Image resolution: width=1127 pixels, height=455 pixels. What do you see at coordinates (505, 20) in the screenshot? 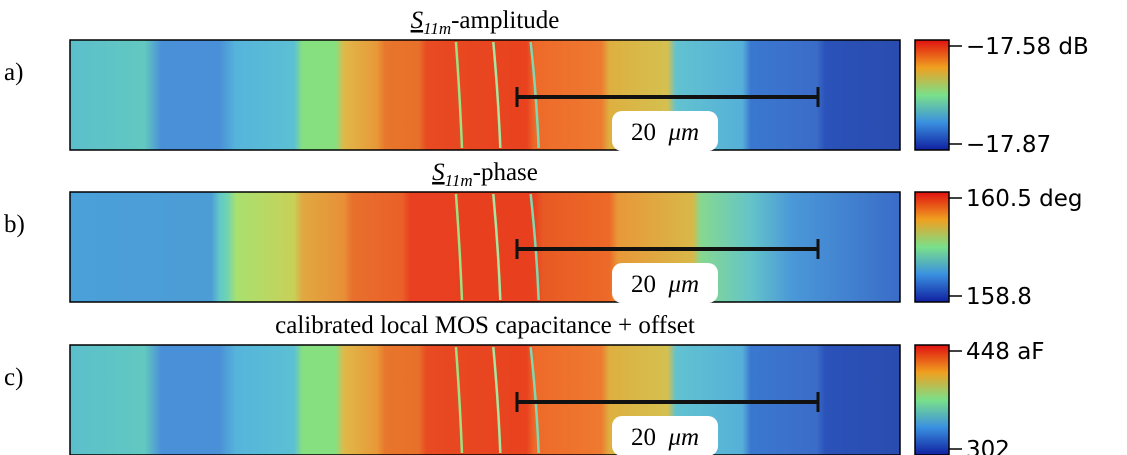
I see `title-suffix: -amplitude` at bounding box center [505, 20].